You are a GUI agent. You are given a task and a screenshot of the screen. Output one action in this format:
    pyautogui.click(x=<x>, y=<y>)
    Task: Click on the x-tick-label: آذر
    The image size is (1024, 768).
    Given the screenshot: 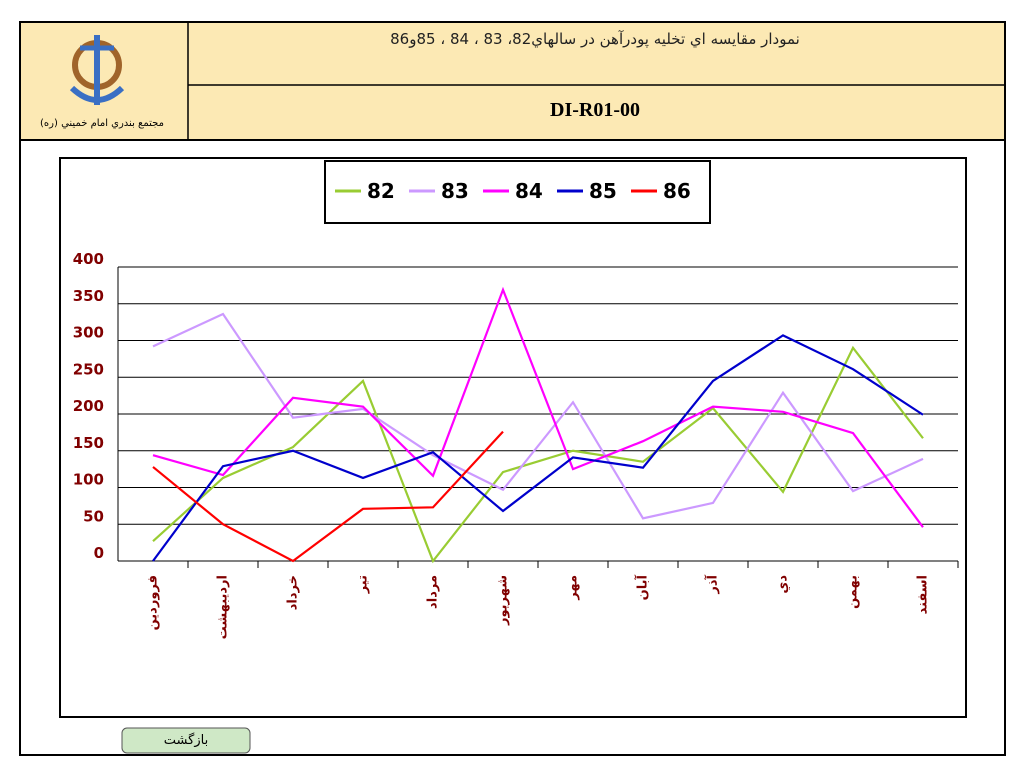 What is the action you would take?
    pyautogui.click(x=712, y=584)
    